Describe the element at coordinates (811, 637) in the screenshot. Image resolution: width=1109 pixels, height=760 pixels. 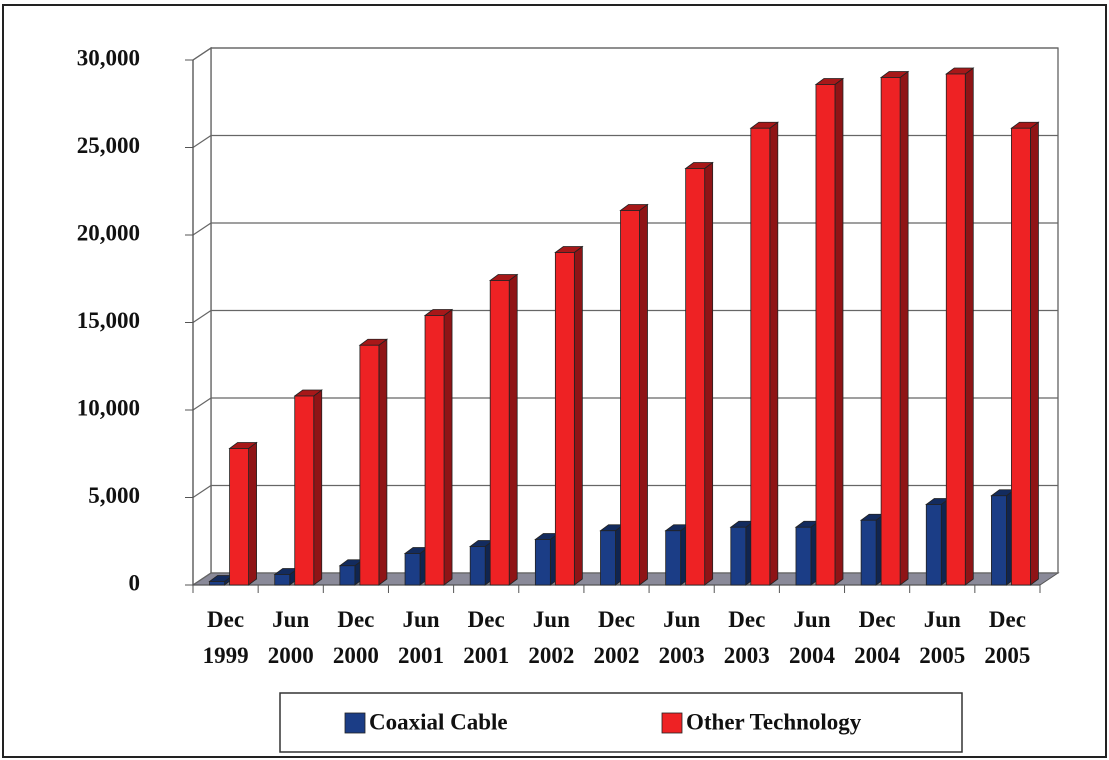
I see `x-tick-label: Jun 2004` at that location.